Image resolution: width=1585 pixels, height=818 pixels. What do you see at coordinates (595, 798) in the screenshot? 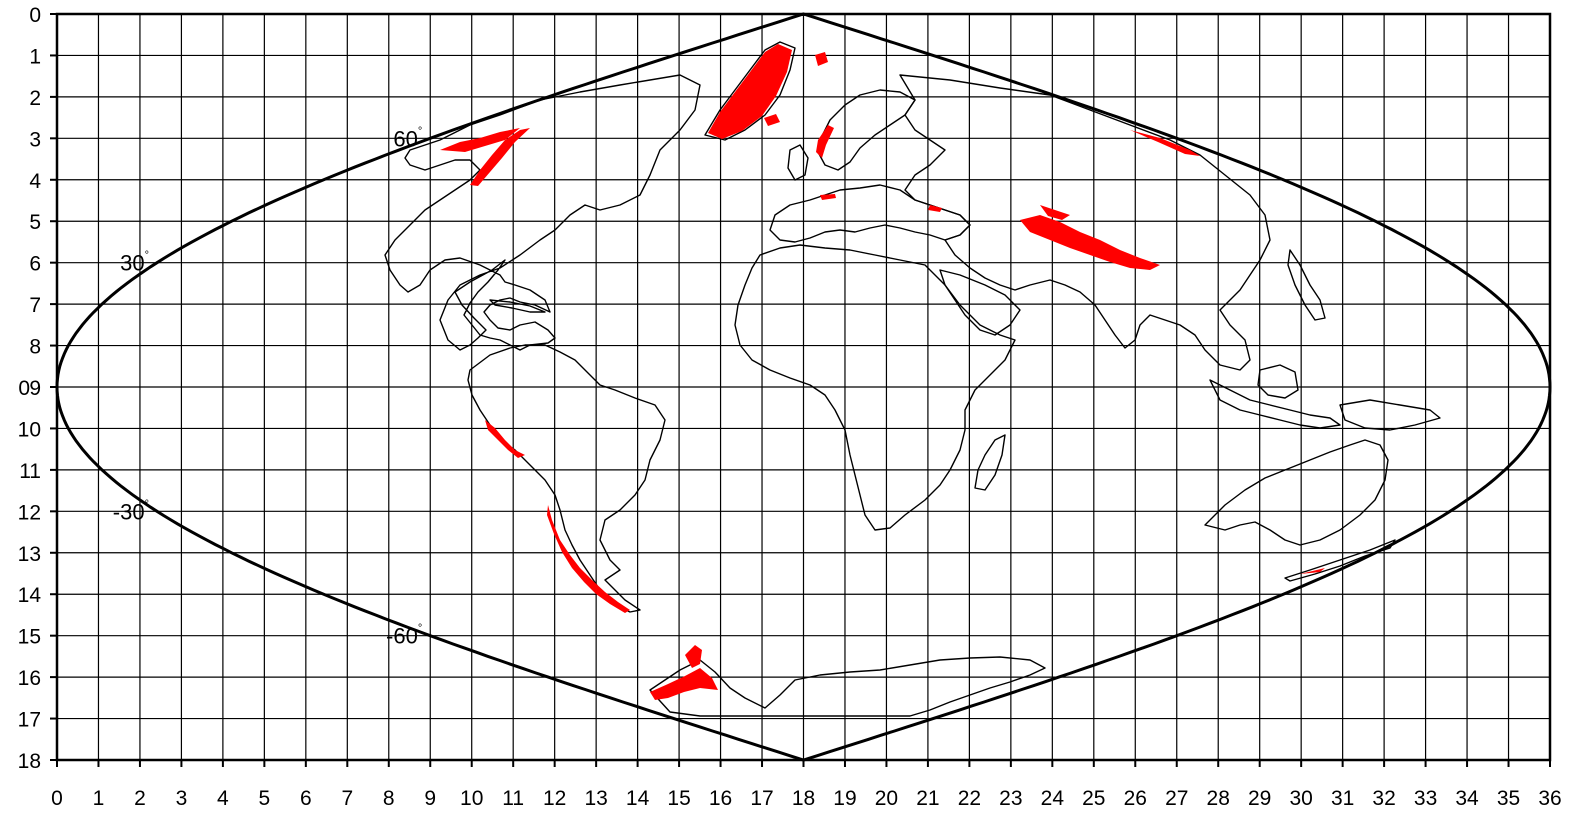
I see `x-tick-label: 13` at bounding box center [595, 798].